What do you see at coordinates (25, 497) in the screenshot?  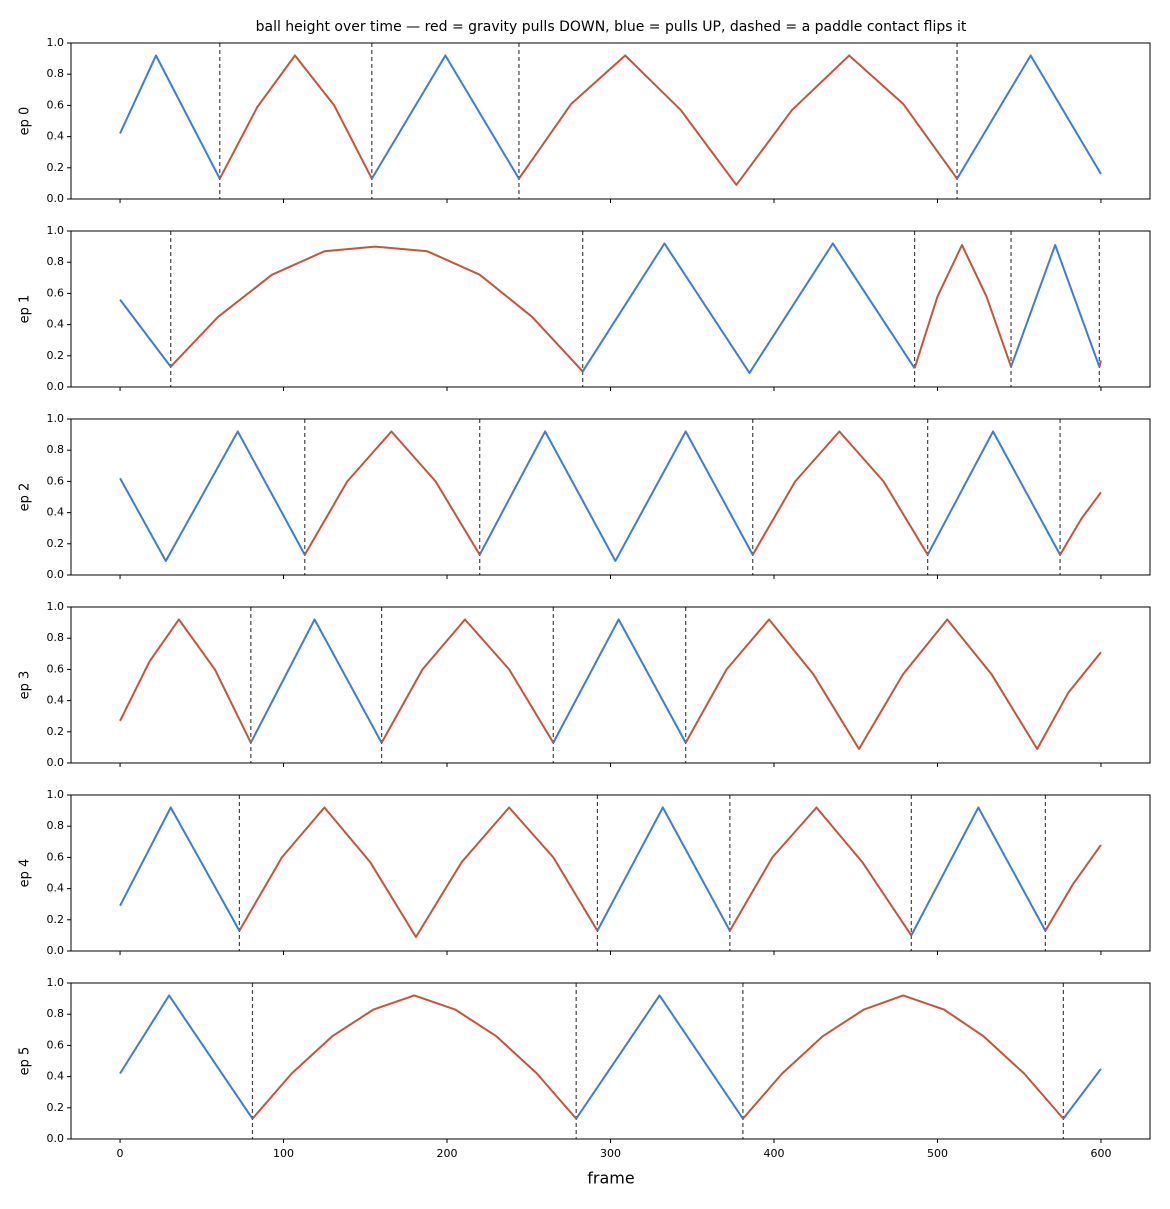 I see `y-axis-label: ep 2` at bounding box center [25, 497].